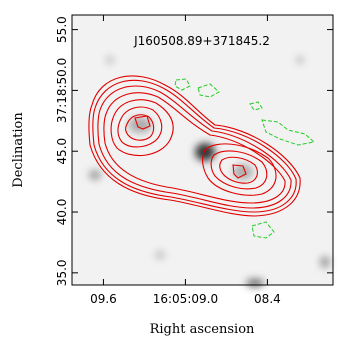  I want to click on y-tick-label: 45.0, so click(62, 151).